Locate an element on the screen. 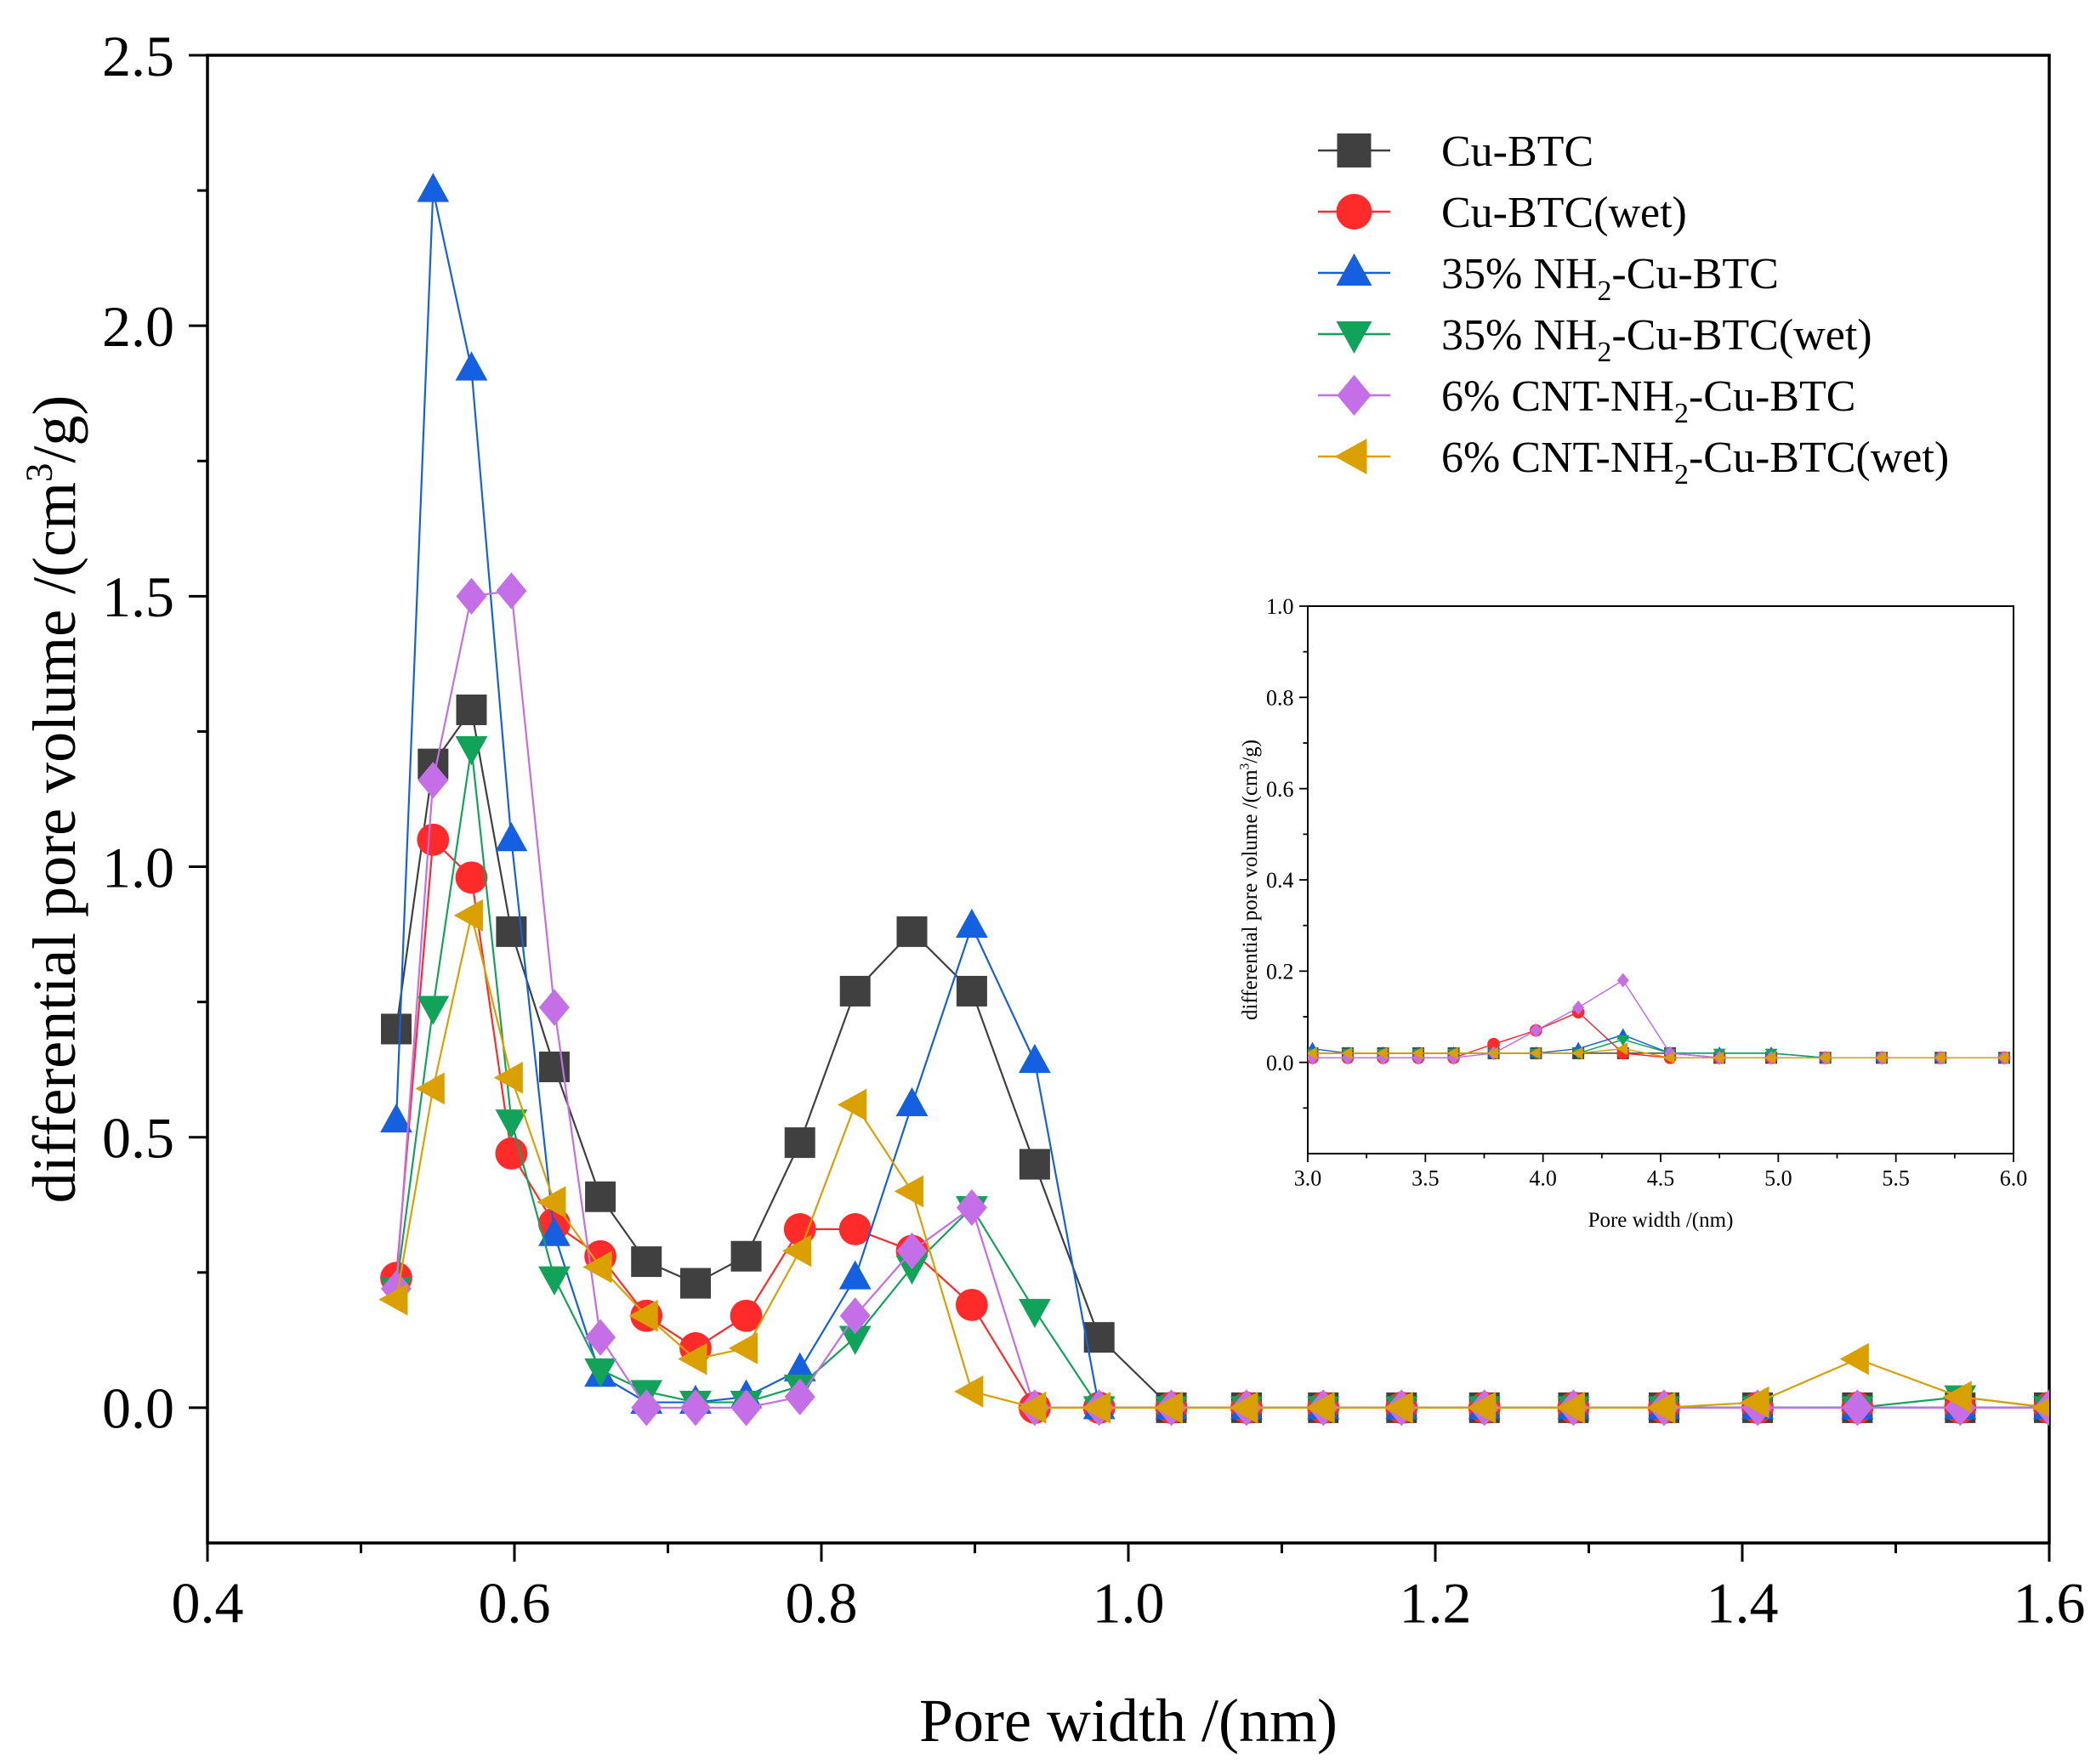  legend-label-post: -Cu-BTC(wet) is located at coordinates (1741, 336).